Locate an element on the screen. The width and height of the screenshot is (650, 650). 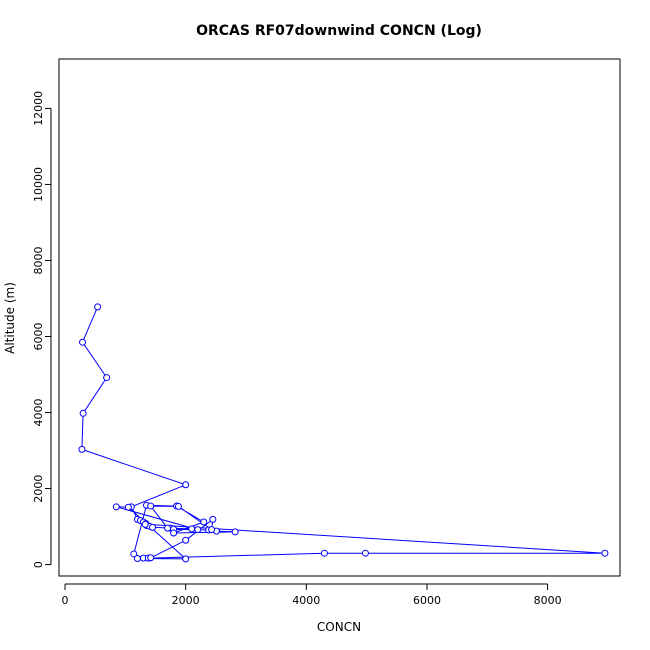
x-tick-label: 4000 is located at coordinates (306, 600).